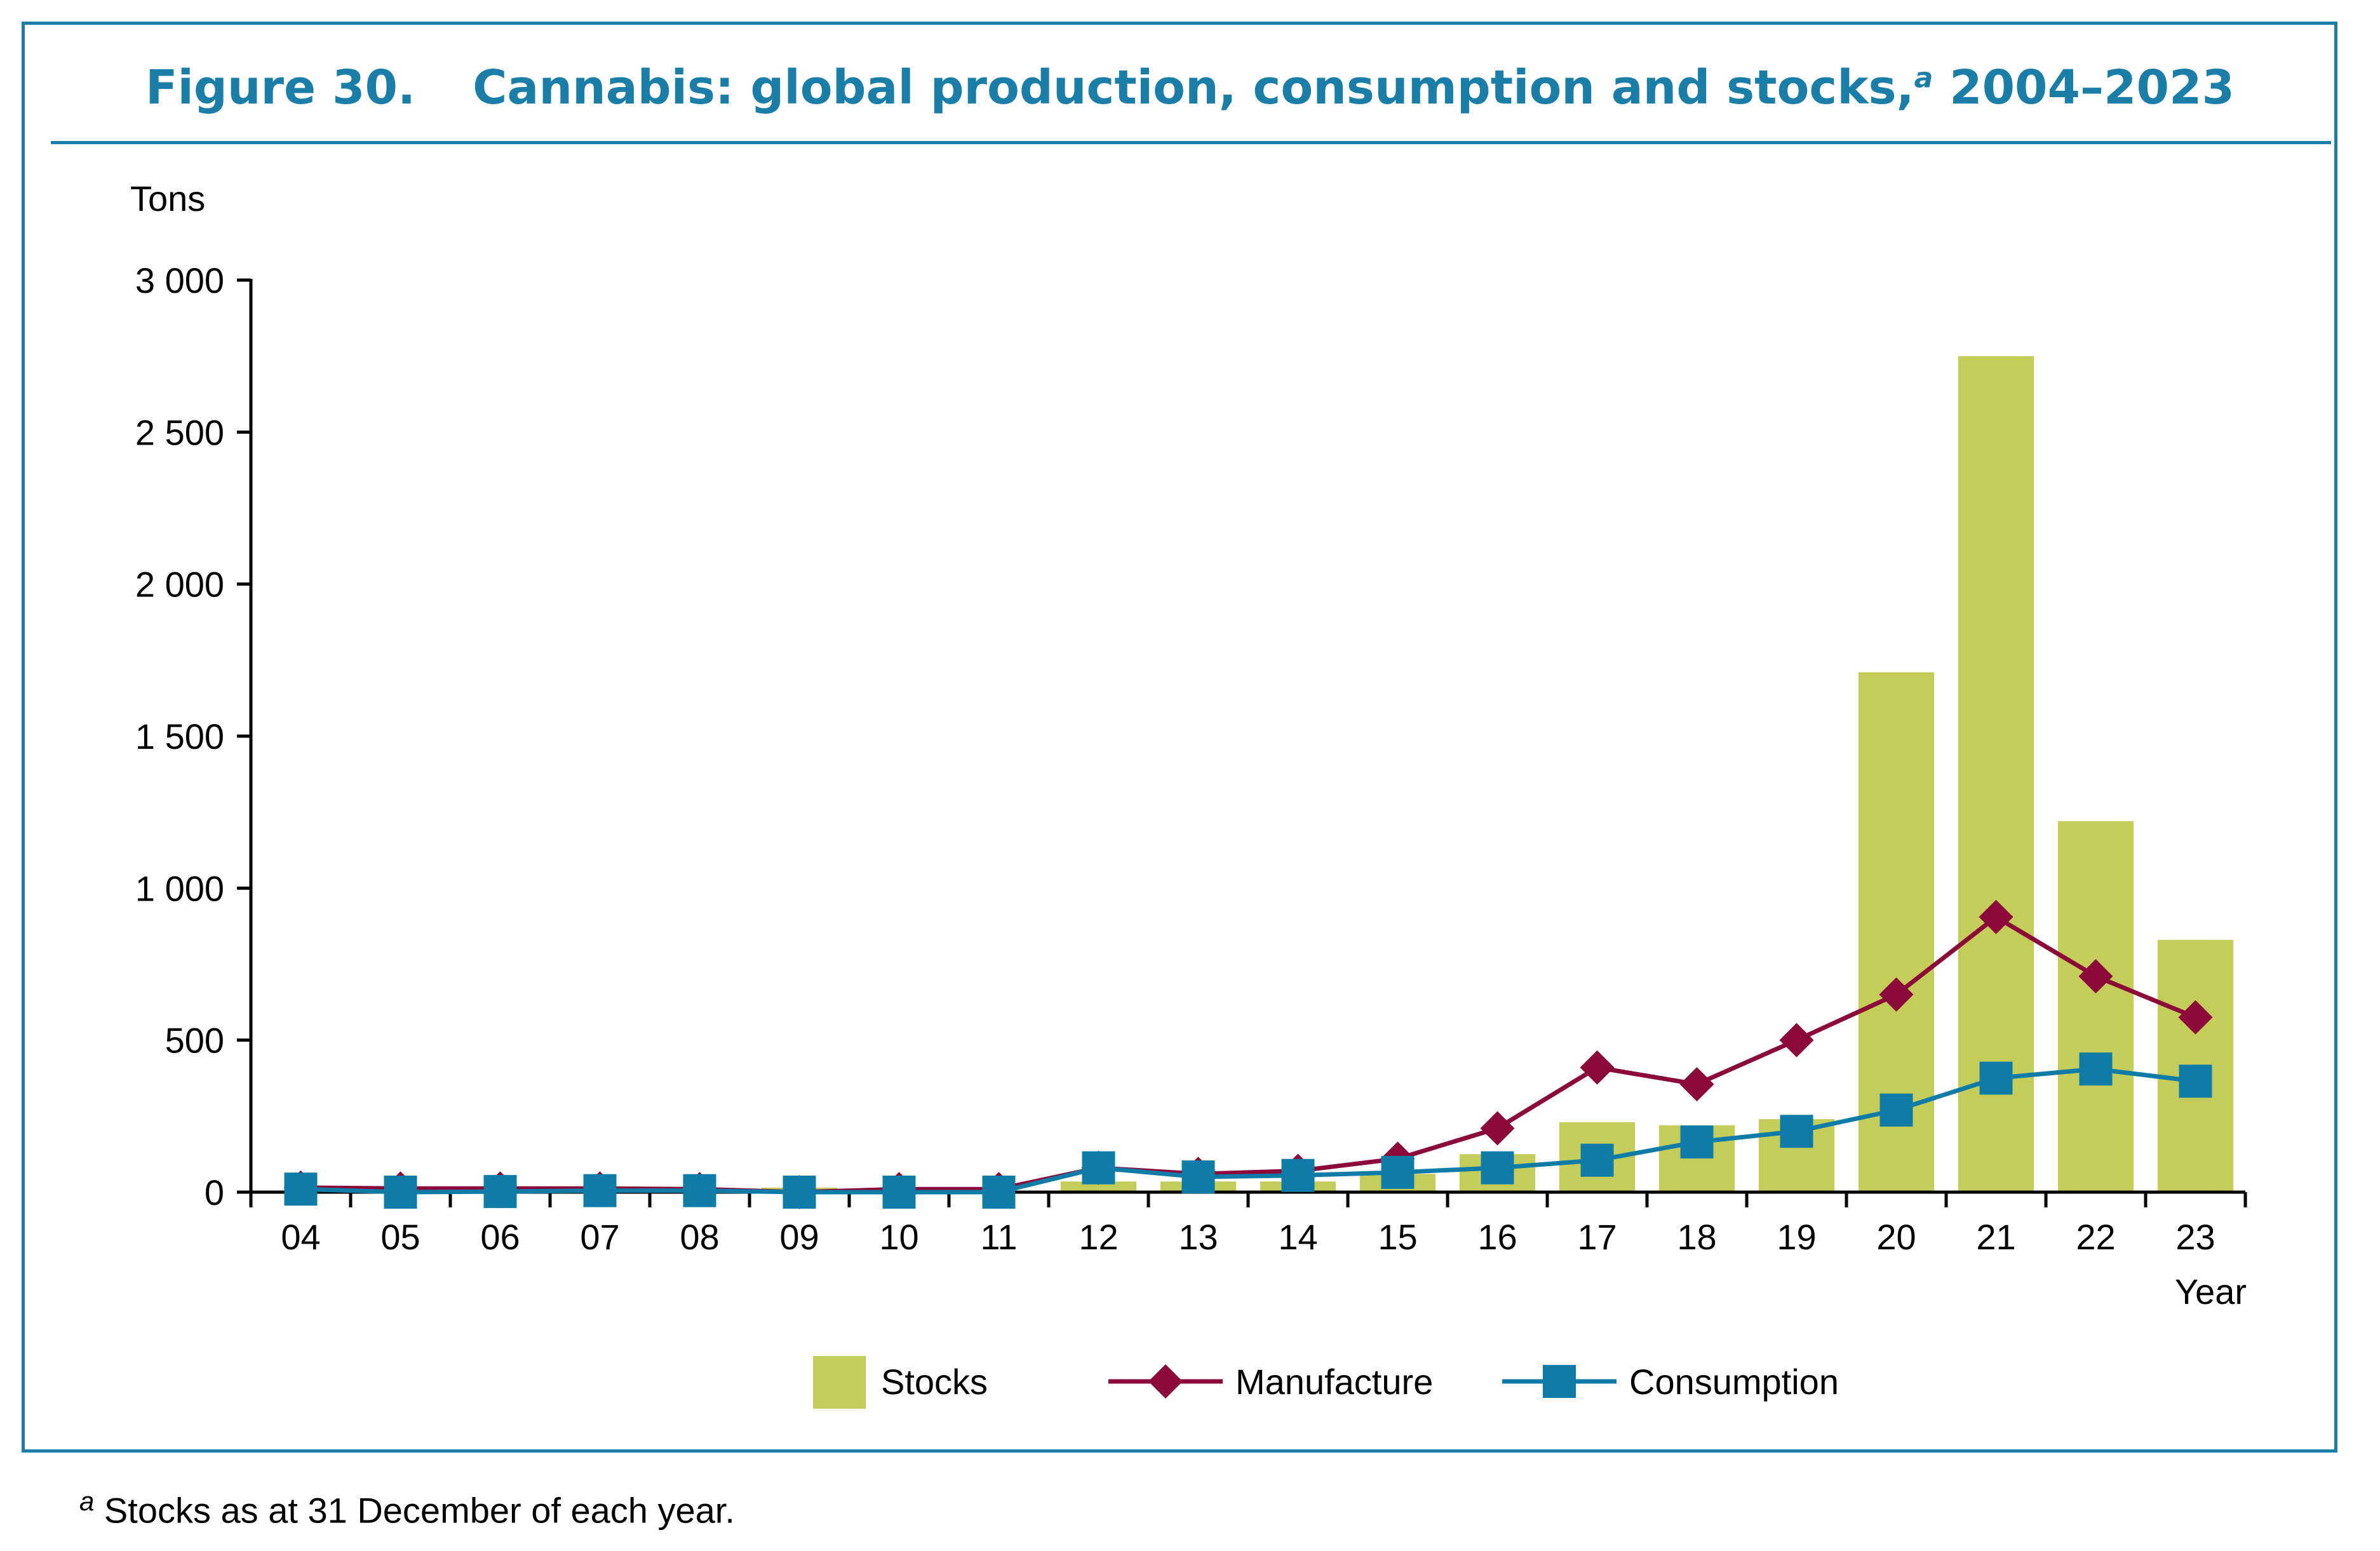  Describe the element at coordinates (1696, 1237) in the screenshot. I see `x-tick-label: 18` at that location.